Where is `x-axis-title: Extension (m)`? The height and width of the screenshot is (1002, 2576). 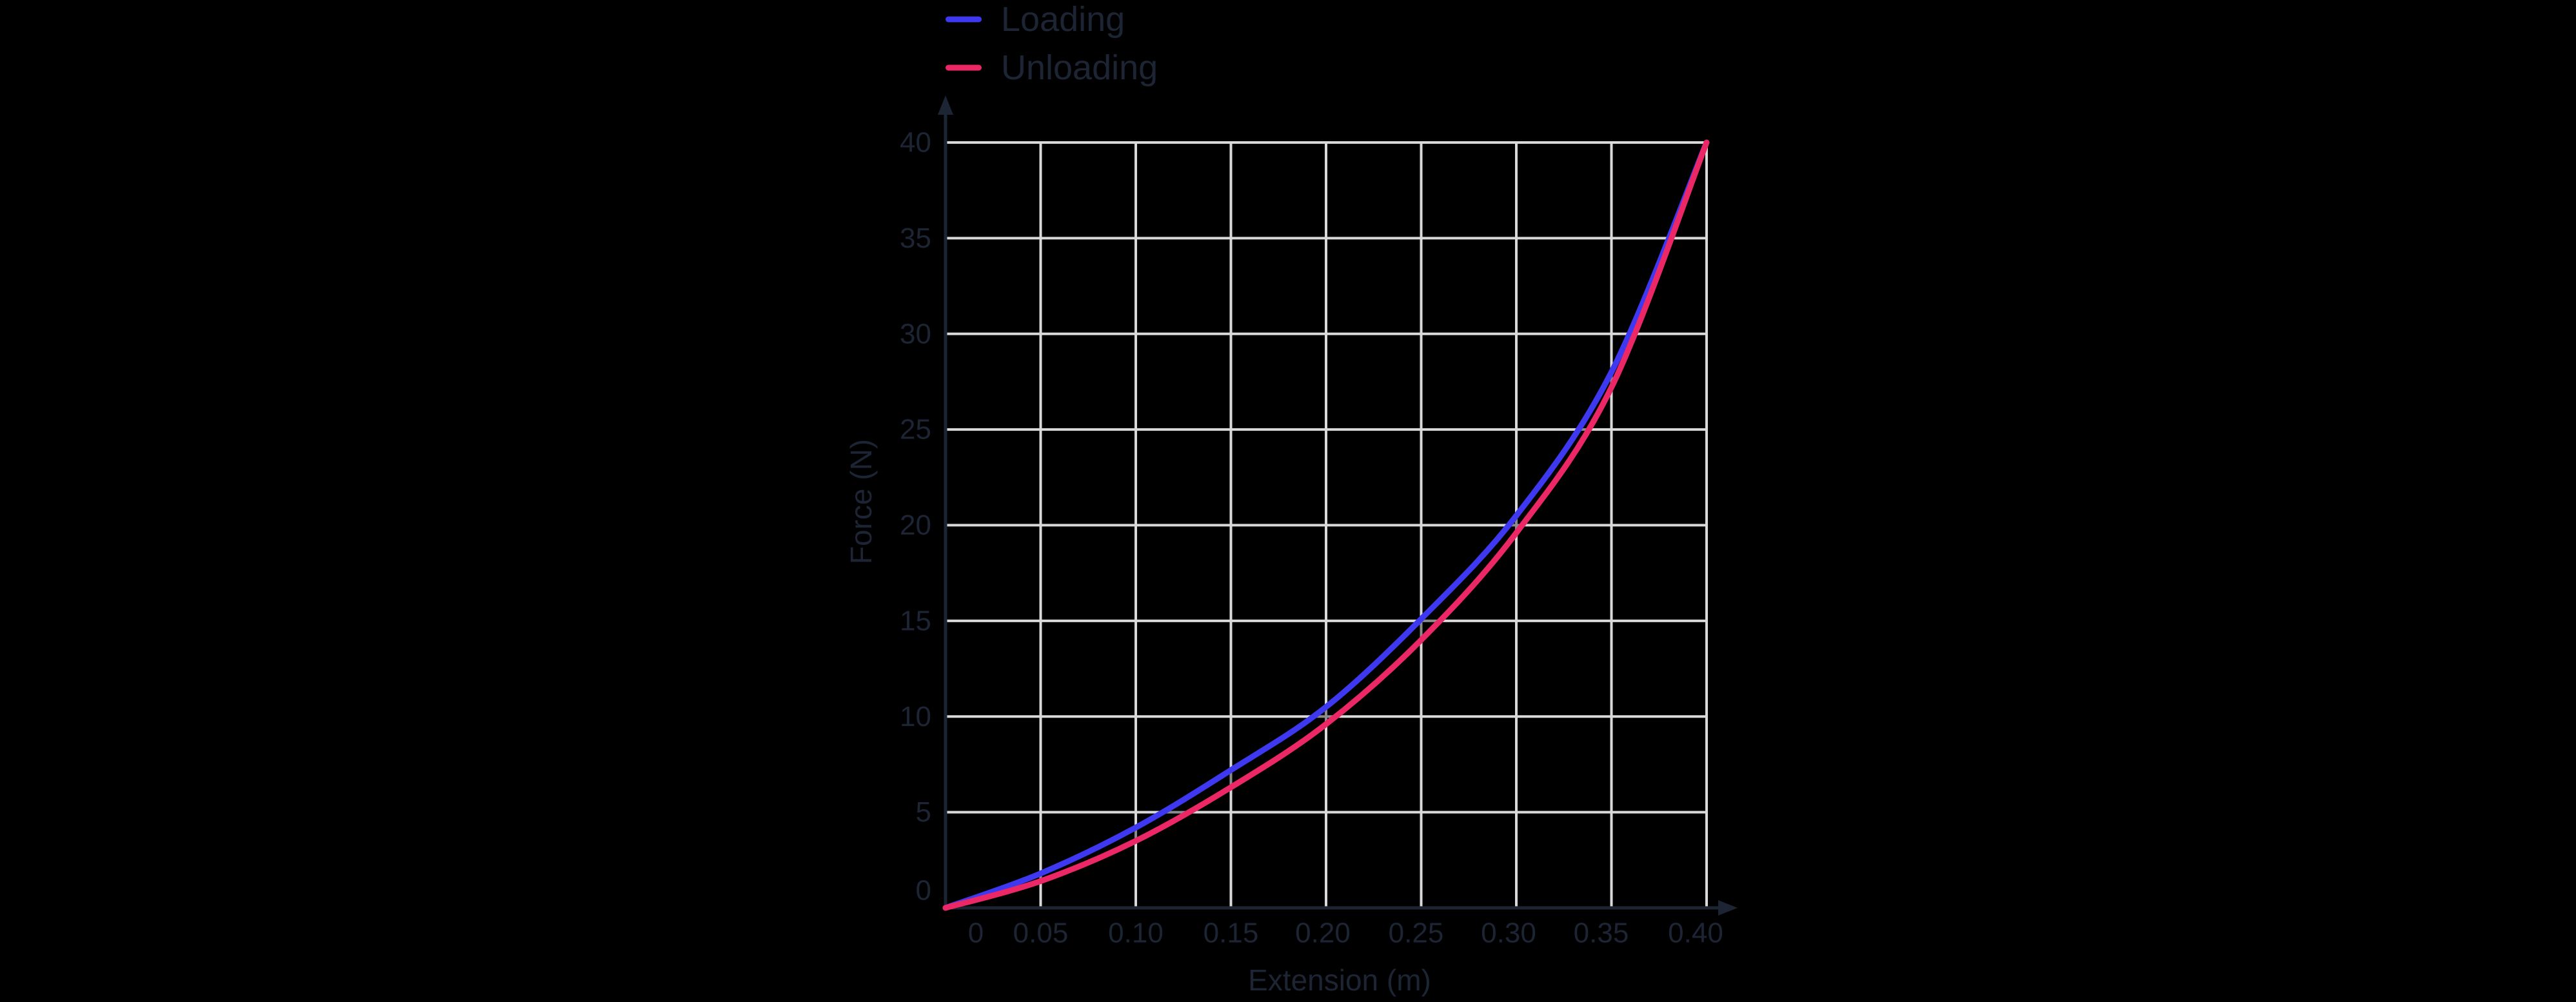
x-axis-title: Extension (m) is located at coordinates (1340, 980).